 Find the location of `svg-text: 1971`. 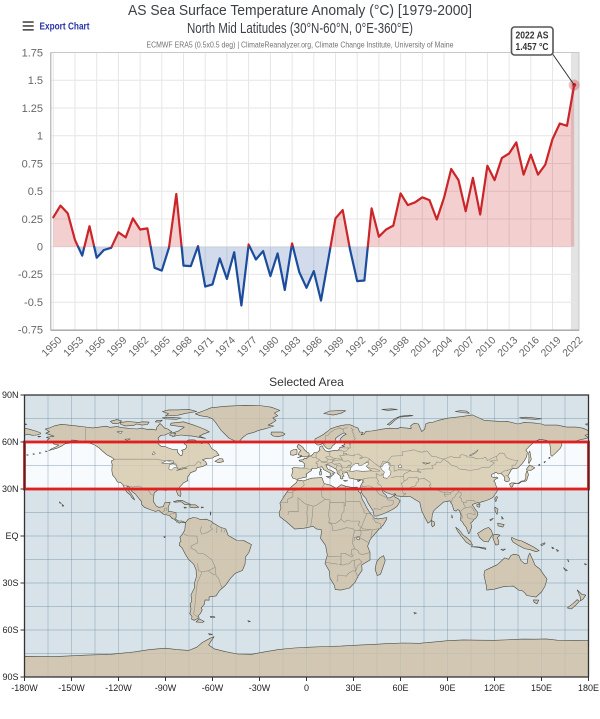

svg-text: 1971 is located at coordinates (203, 346).